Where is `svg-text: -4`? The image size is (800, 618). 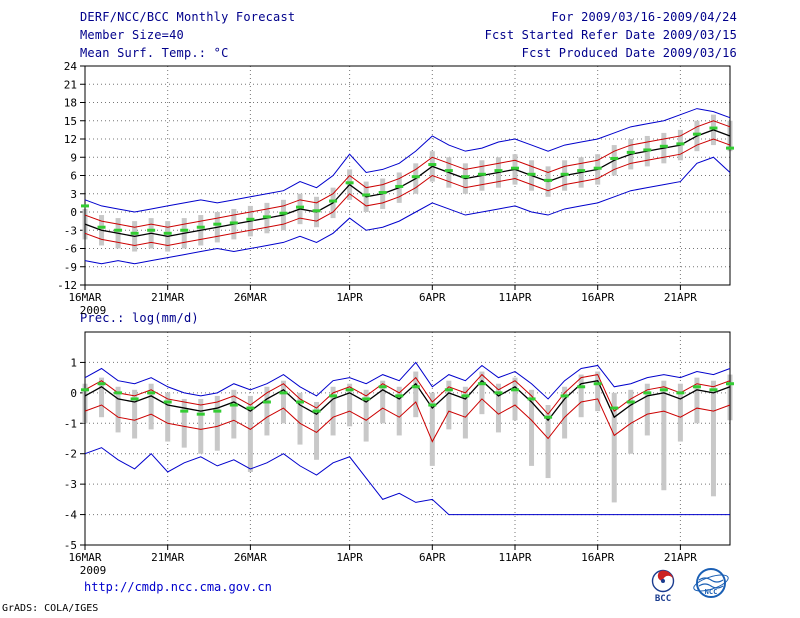
svg-text: -4 is located at coordinates (71, 515).